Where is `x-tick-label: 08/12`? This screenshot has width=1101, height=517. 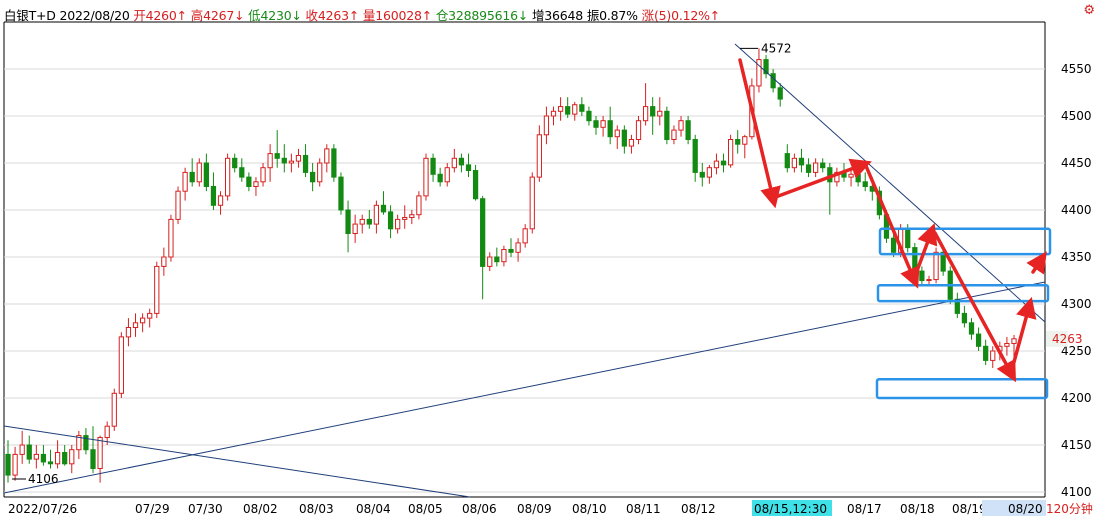
x-tick-label: 08/12 is located at coordinates (698, 509).